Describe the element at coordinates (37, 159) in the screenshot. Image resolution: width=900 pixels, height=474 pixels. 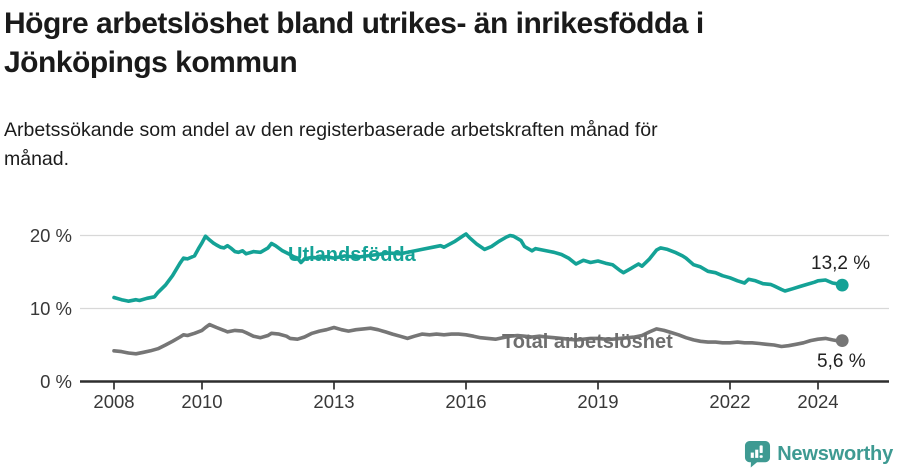
I see `subtitle-line-2: månad.` at that location.